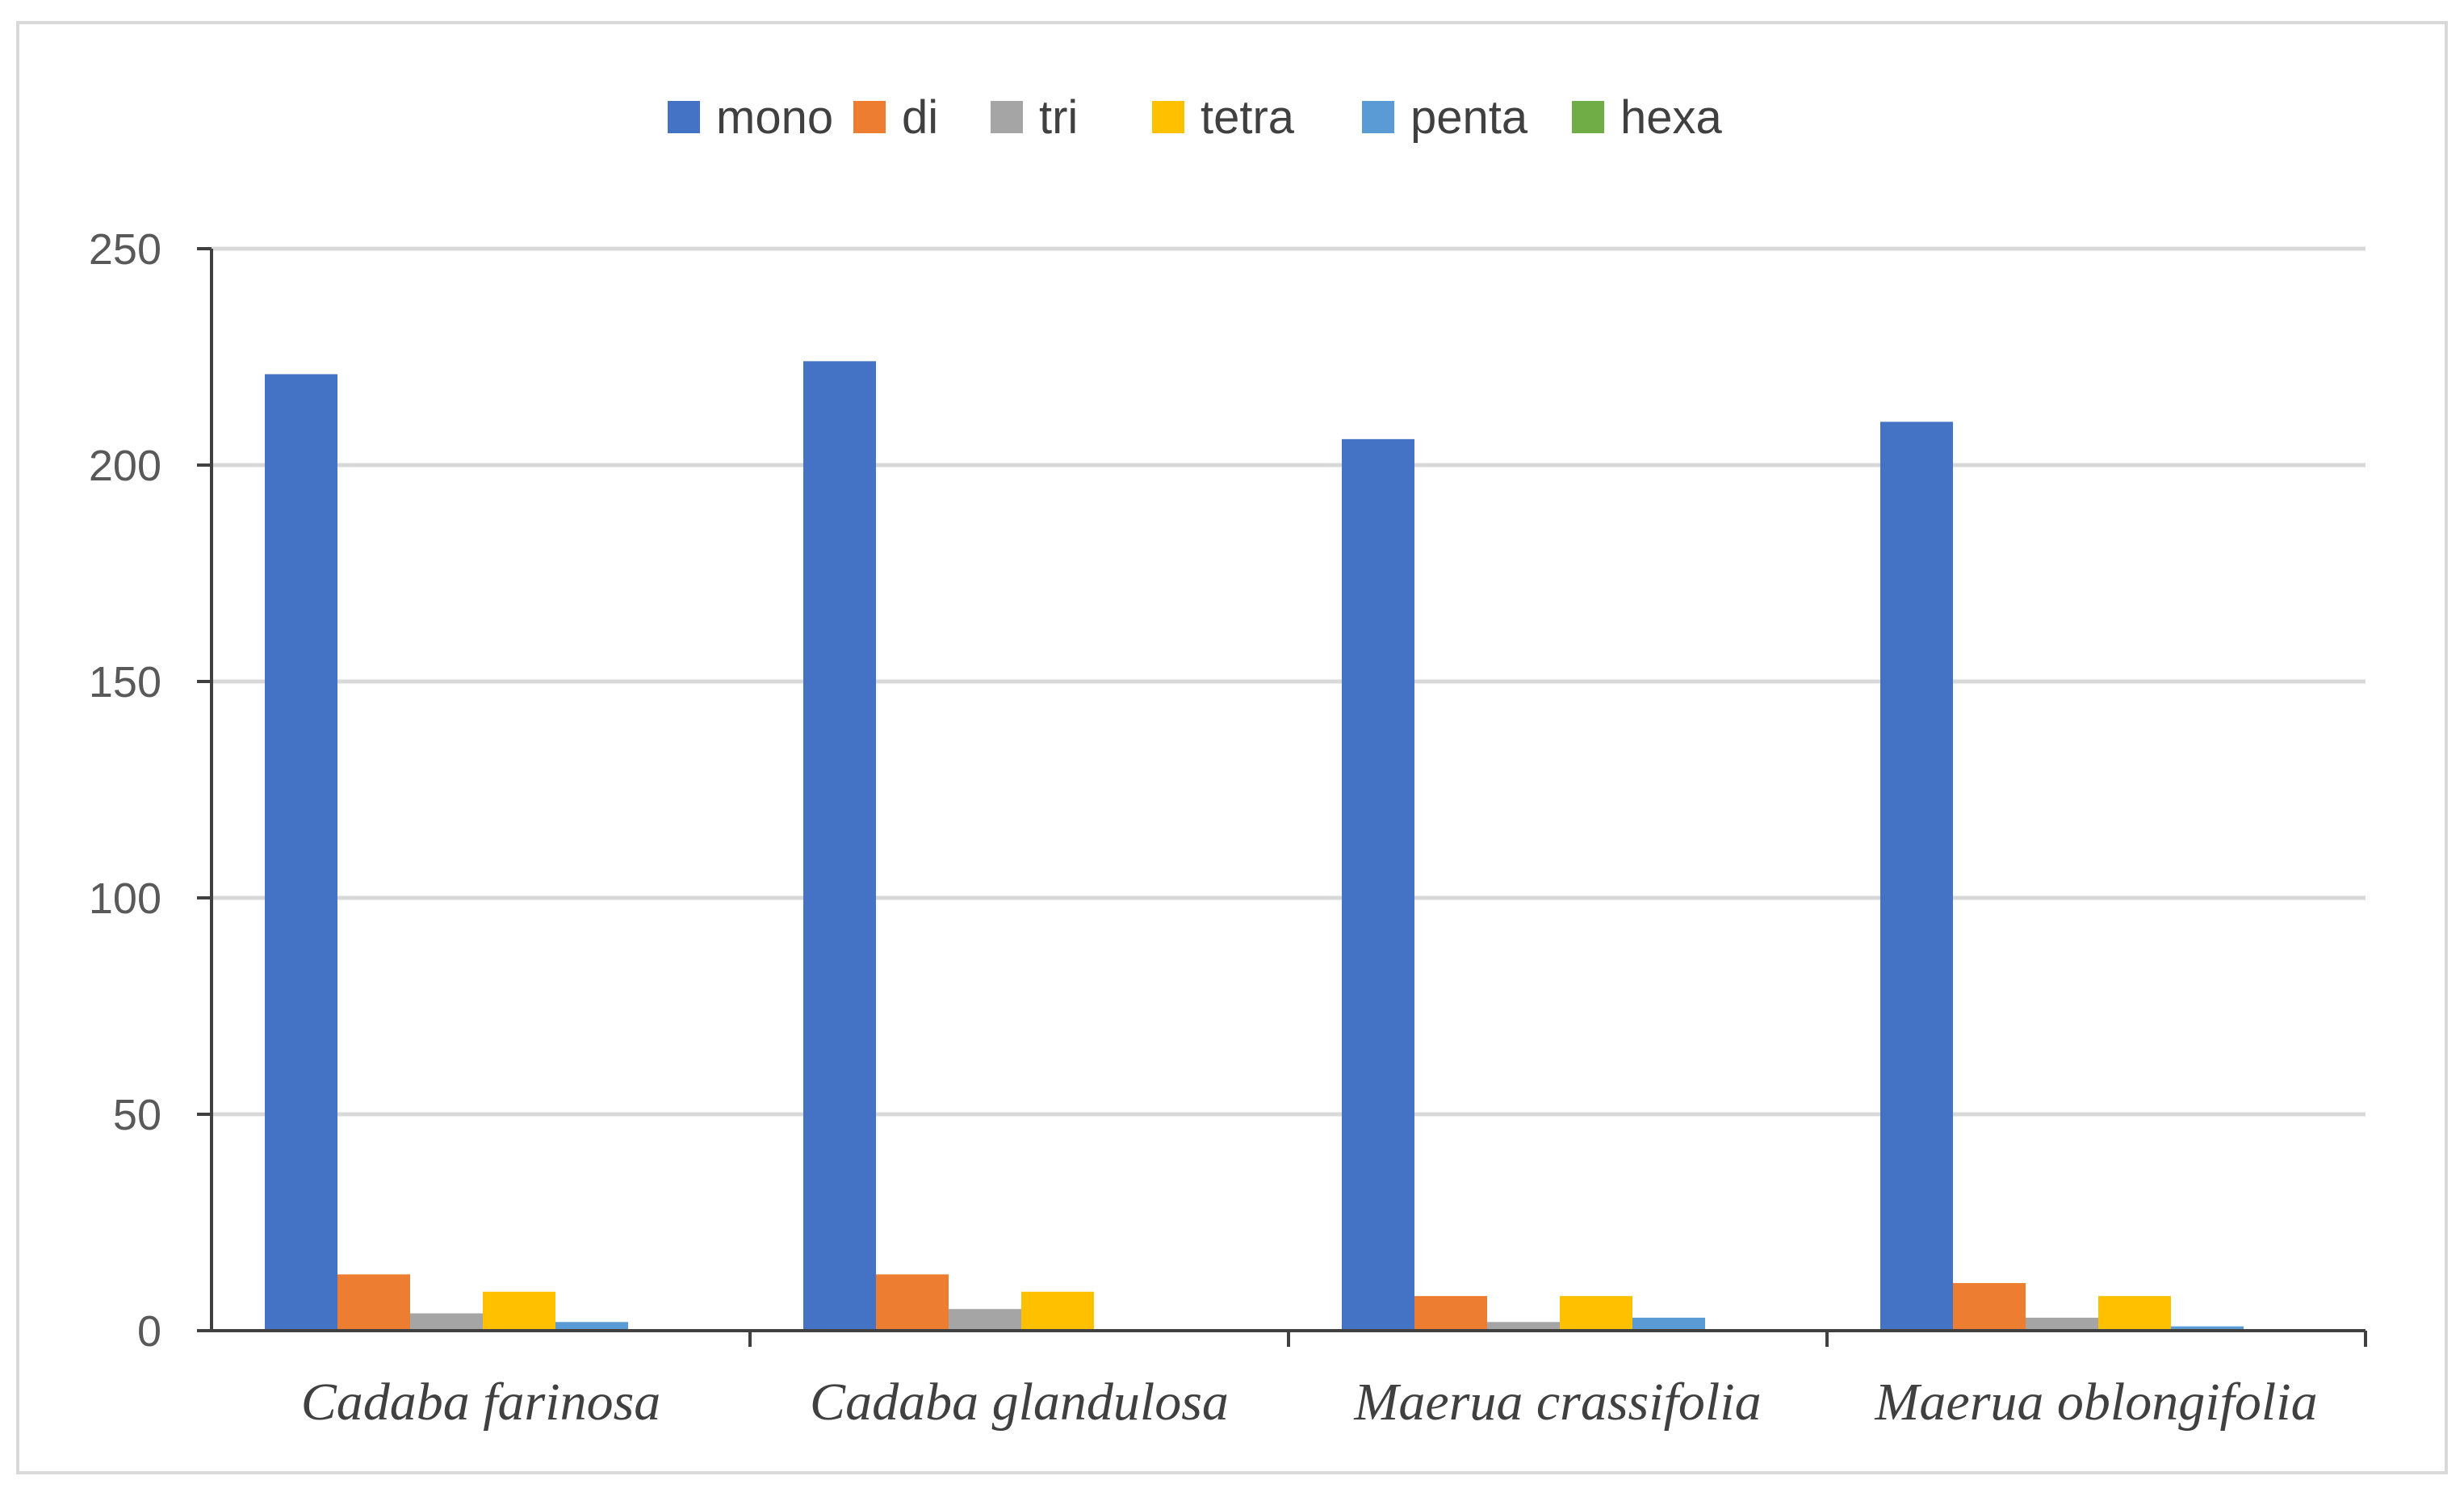  Describe the element at coordinates (1671, 117) in the screenshot. I see `legend-label-hexa: hexa` at that location.